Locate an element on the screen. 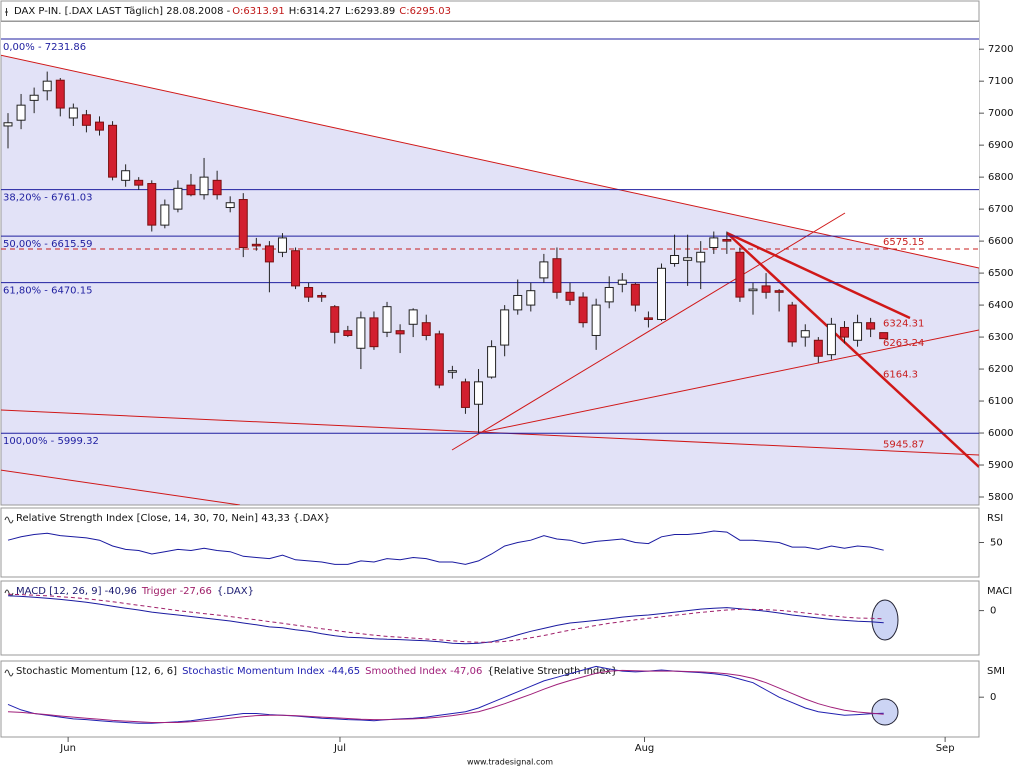  y-tick-label: 7200 is located at coordinates (1000, 49).